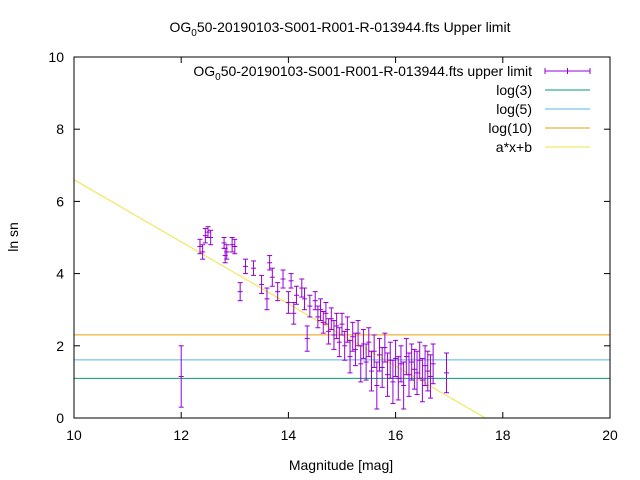 The image size is (640, 480). Describe the element at coordinates (60, 274) in the screenshot. I see `y-tick-label-4: 4` at that location.